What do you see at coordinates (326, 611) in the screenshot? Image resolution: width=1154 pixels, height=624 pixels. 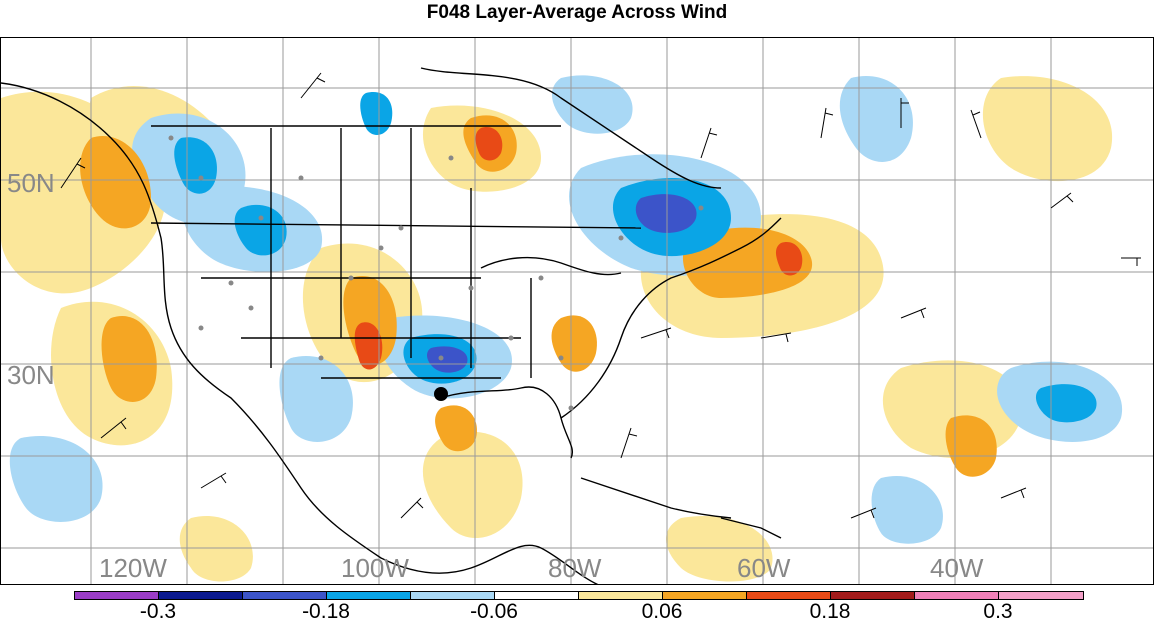 I see `colorbar-label: -0.18` at bounding box center [326, 611].